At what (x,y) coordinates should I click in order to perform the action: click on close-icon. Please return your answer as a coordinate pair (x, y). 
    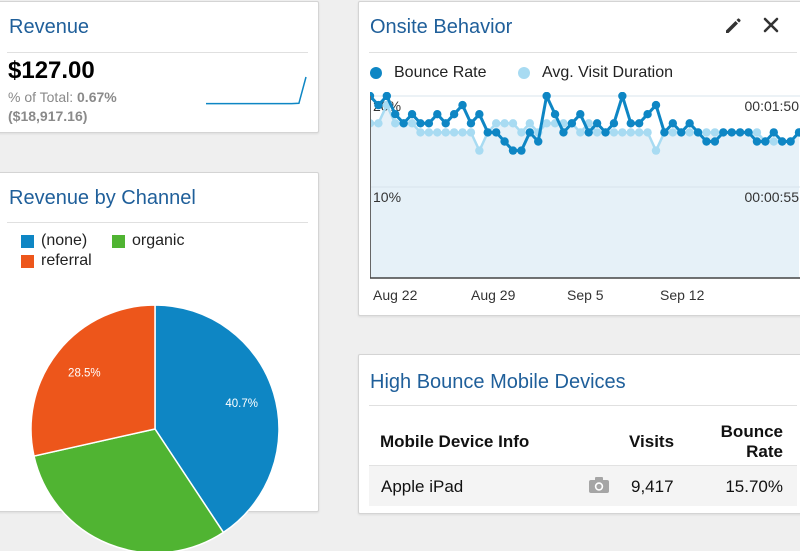
    Looking at the image, I should click on (771, 27).